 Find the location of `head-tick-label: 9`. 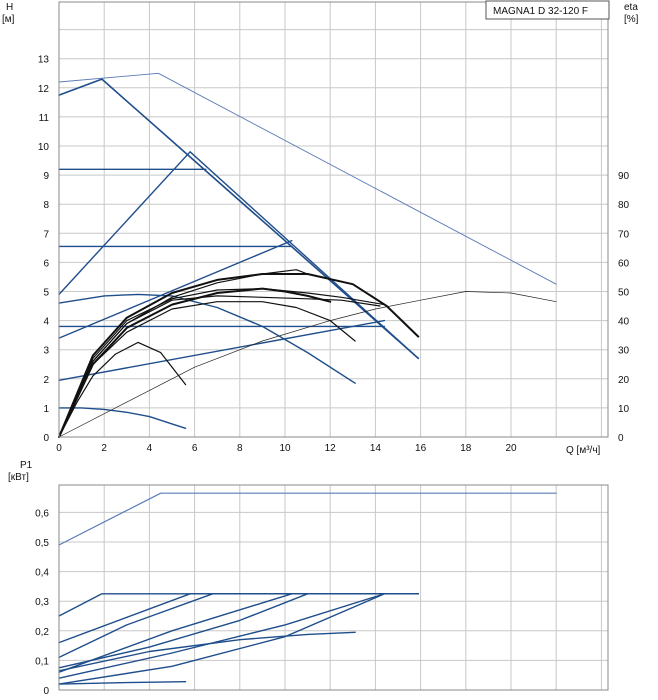

head-tick-label: 9 is located at coordinates (46, 176).